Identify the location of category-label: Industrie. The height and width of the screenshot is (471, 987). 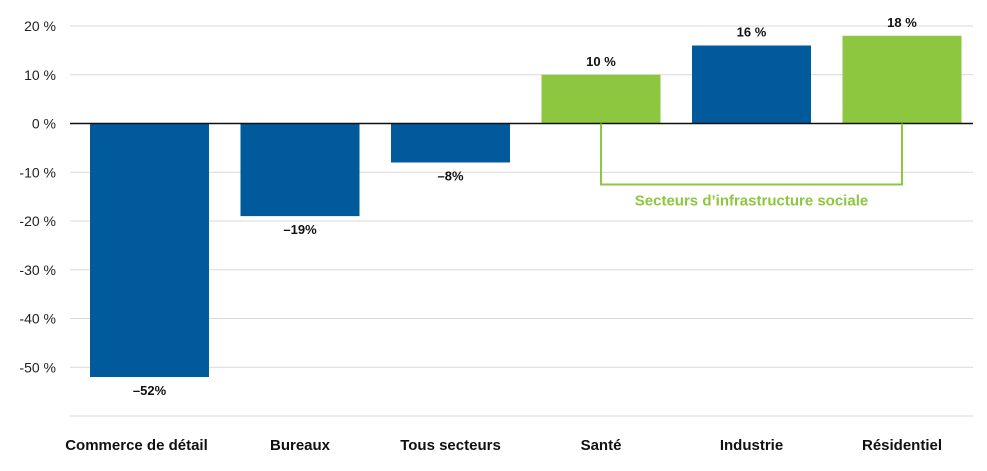
(751, 445).